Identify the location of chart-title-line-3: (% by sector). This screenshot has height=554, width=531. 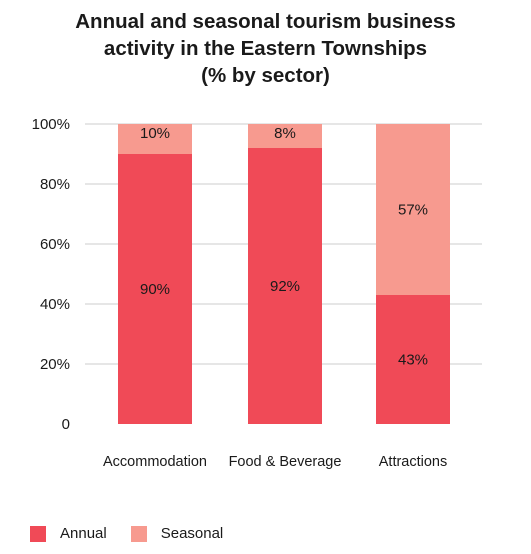
(265, 75).